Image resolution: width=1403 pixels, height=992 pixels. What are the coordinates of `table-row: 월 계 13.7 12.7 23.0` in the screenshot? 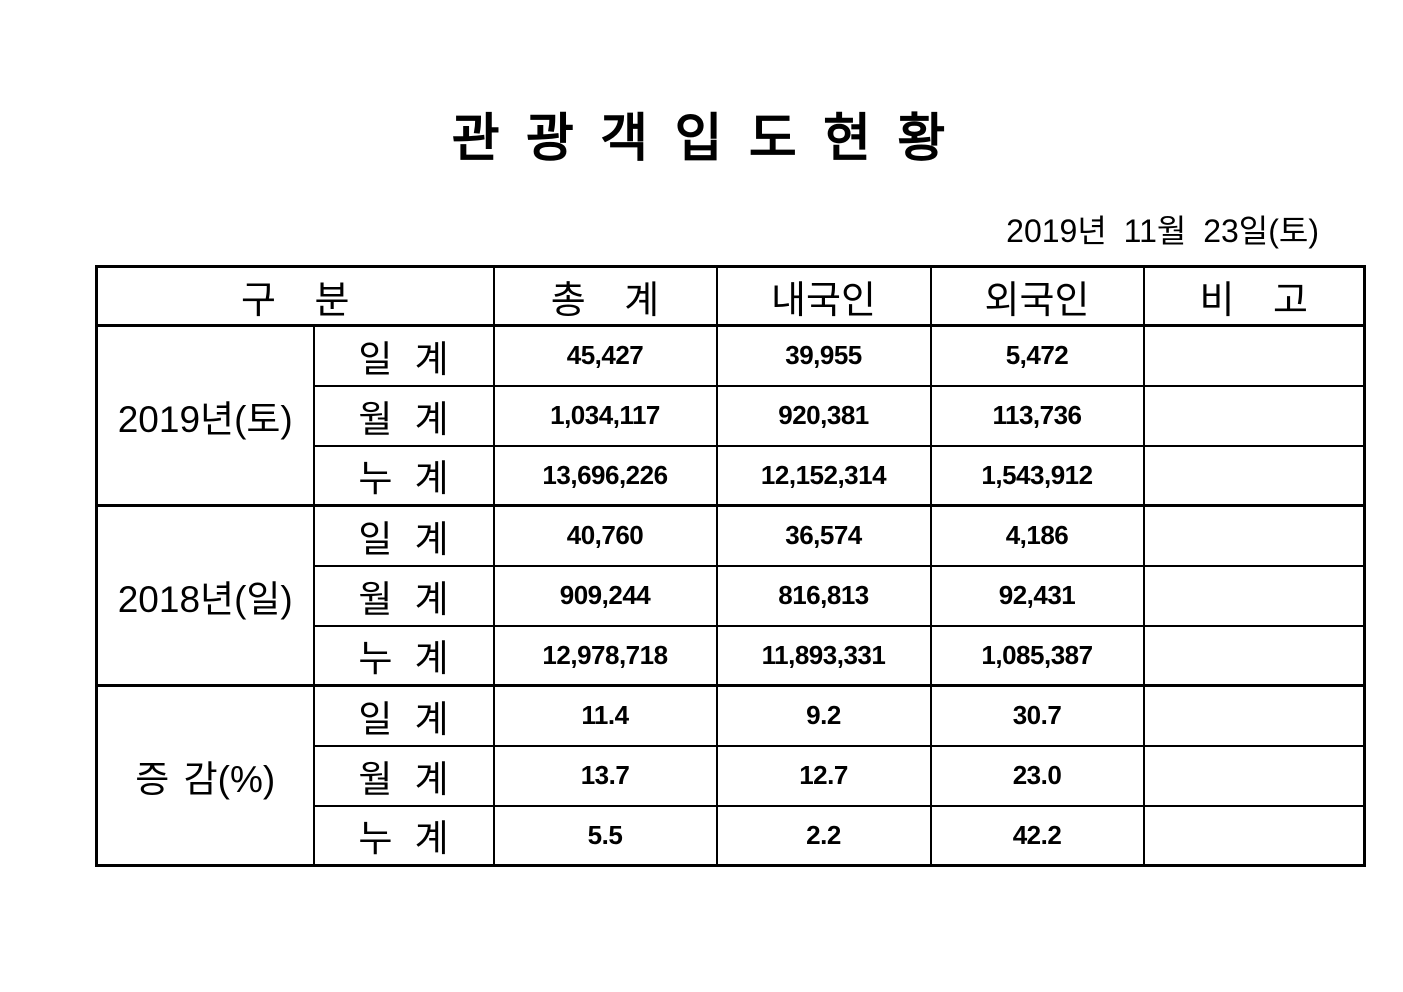 It's located at (731, 775).